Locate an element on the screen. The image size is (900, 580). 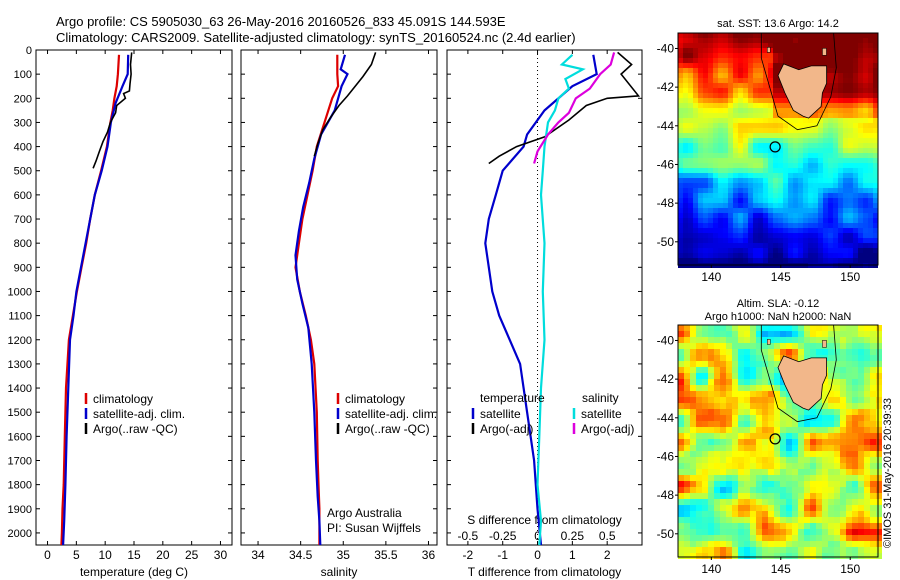
y-tick-label: 1400 is located at coordinates (20, 389).